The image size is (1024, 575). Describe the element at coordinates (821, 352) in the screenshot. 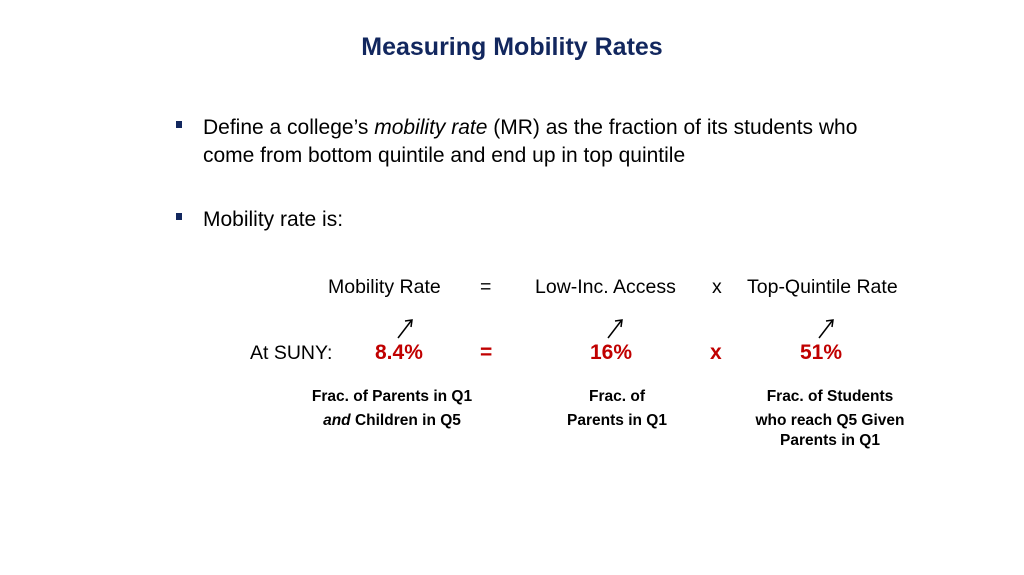

I see `suny-top-quintile-rate-value: 51%` at that location.